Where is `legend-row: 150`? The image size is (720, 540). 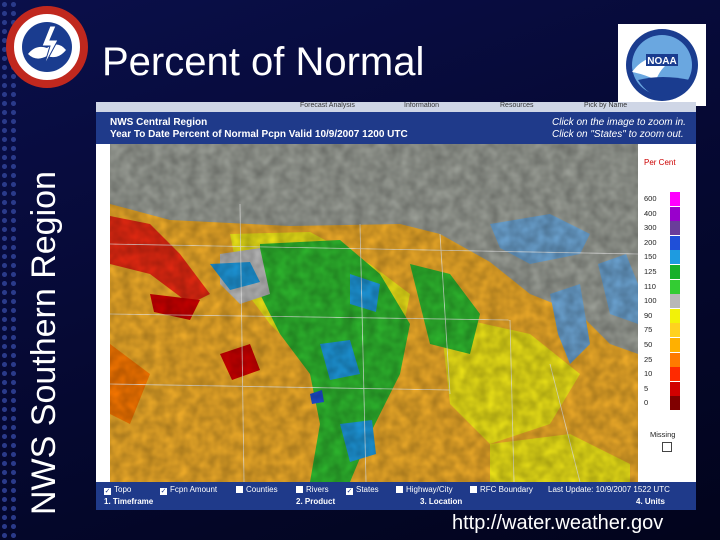
legend-row: 150 is located at coordinates (668, 257).